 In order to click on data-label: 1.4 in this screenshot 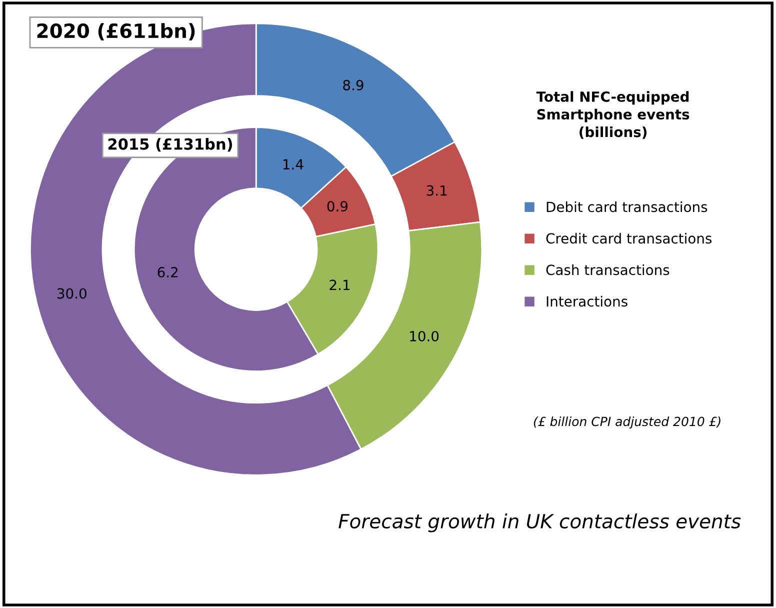, I will do `click(293, 164)`.